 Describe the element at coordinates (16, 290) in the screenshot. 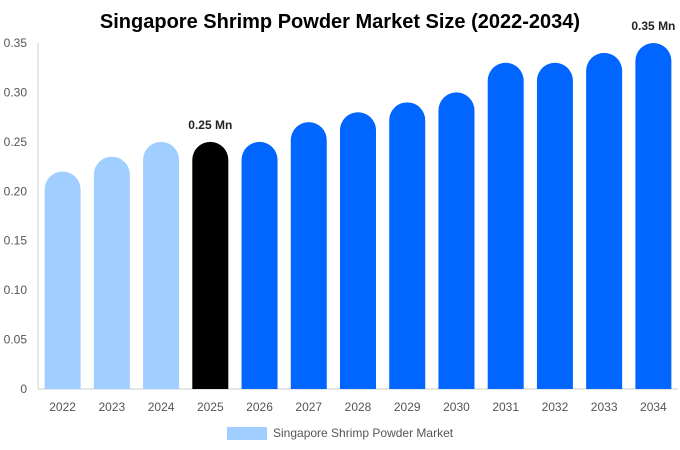

I see `y-tick-label: 0.10` at that location.